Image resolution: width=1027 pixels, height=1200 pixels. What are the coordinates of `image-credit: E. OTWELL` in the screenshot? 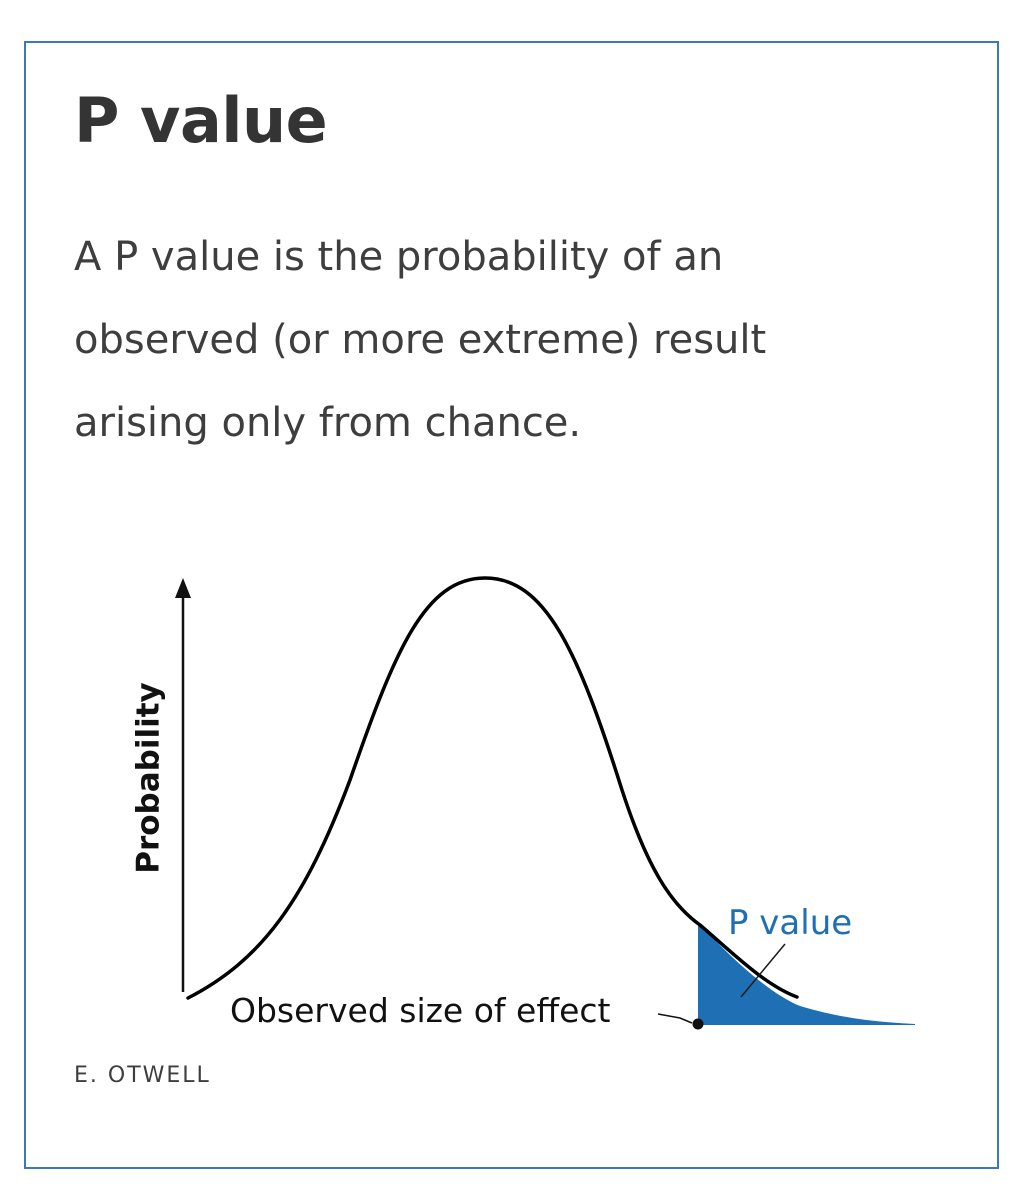 It's located at (142, 1075).